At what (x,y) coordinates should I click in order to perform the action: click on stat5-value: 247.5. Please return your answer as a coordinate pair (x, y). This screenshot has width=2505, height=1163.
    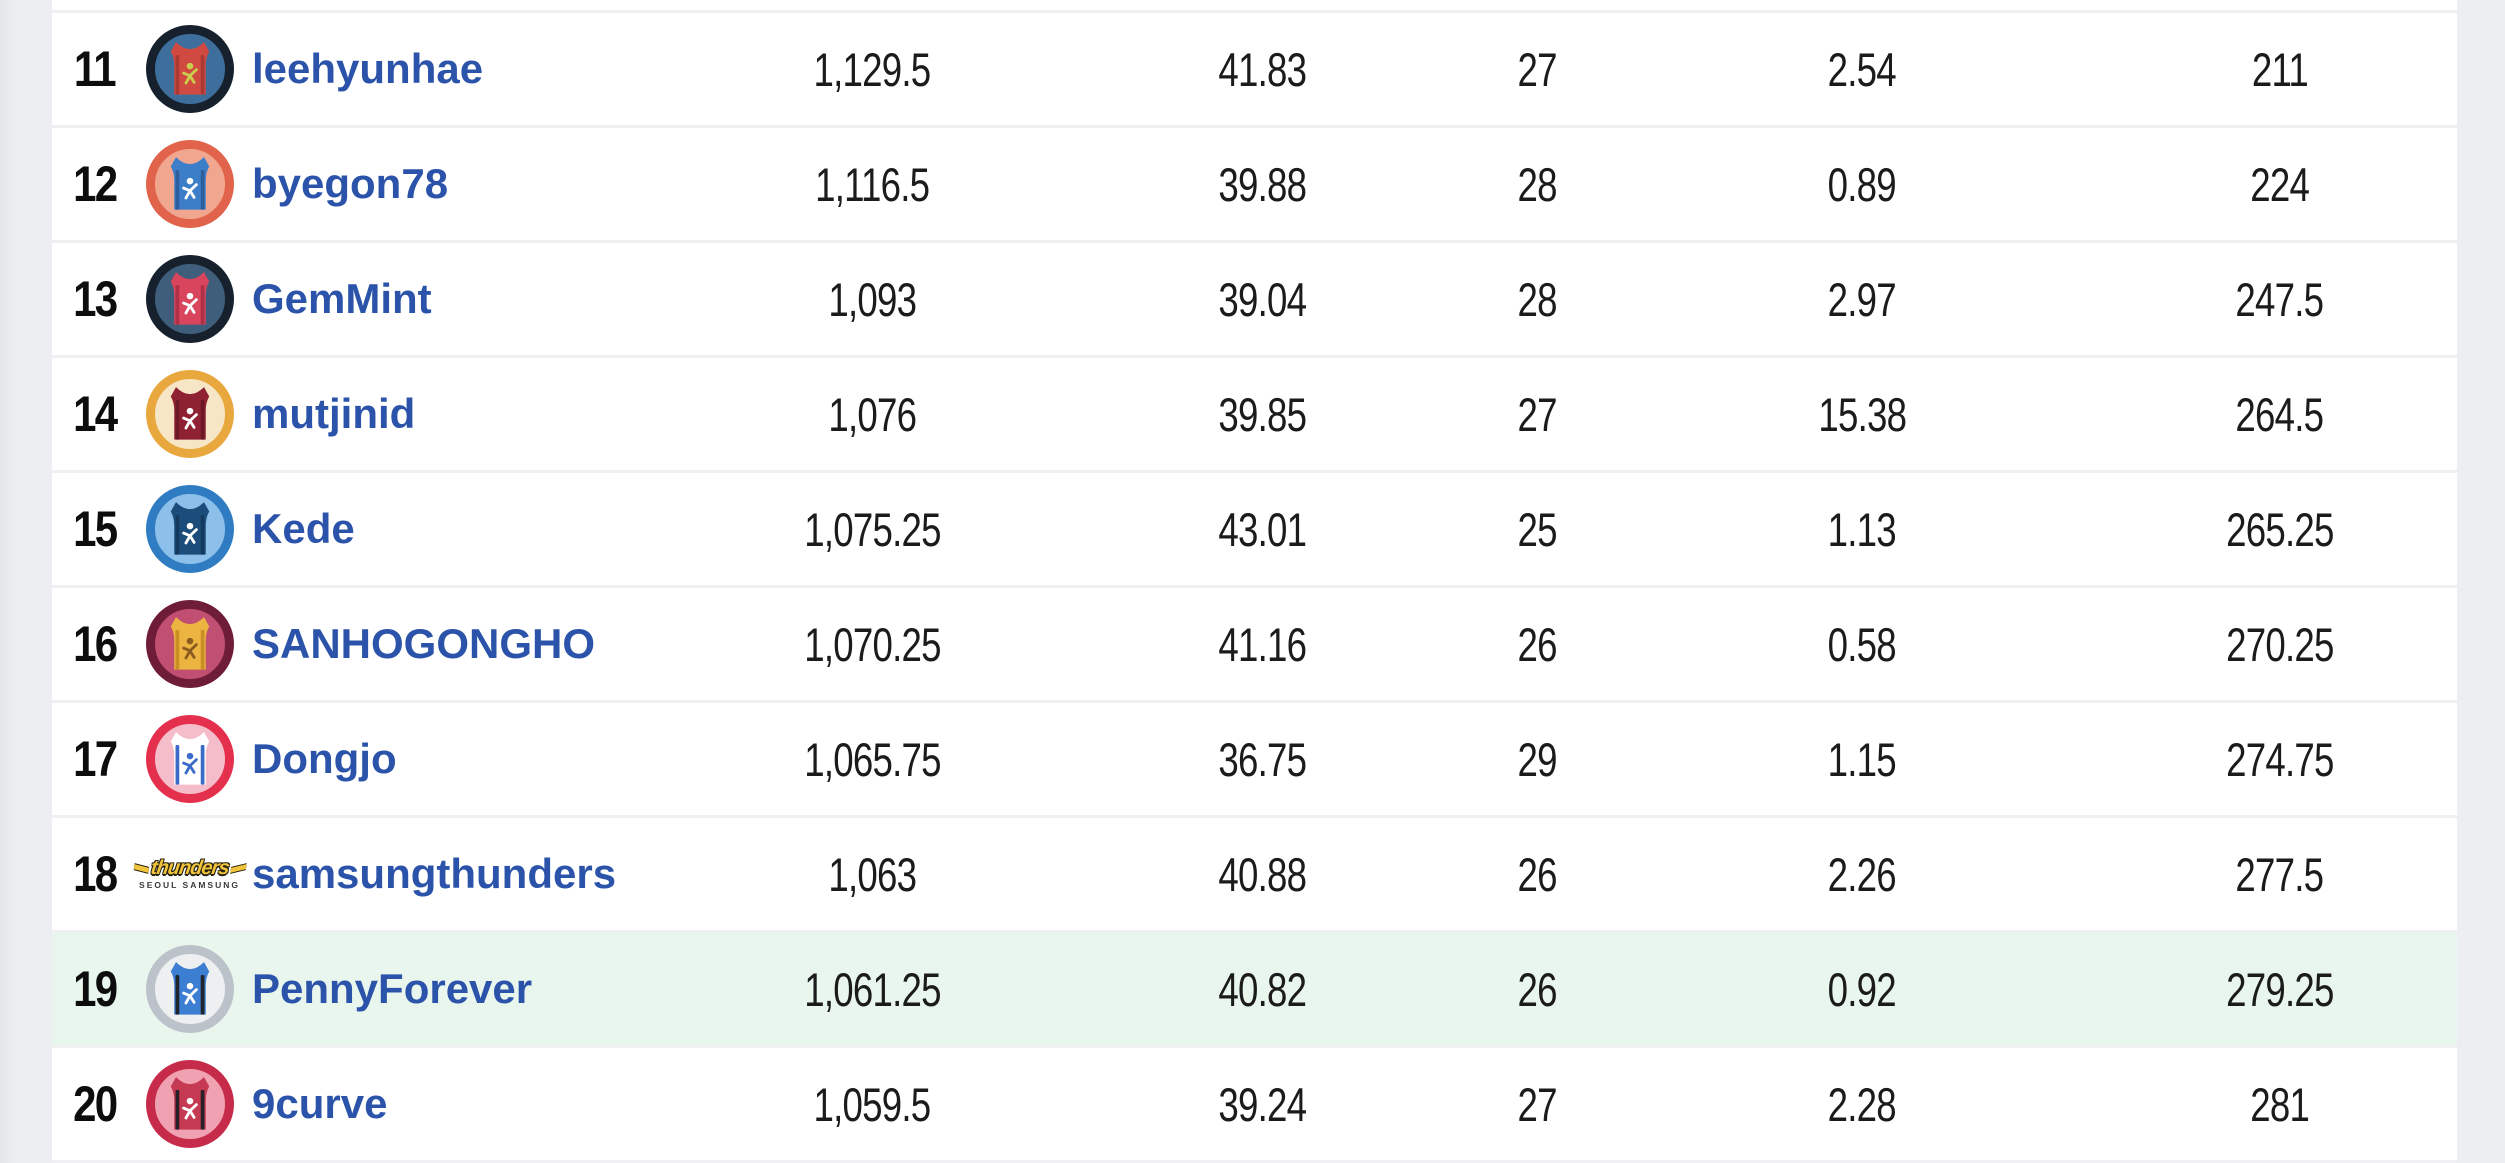
    Looking at the image, I should click on (2280, 299).